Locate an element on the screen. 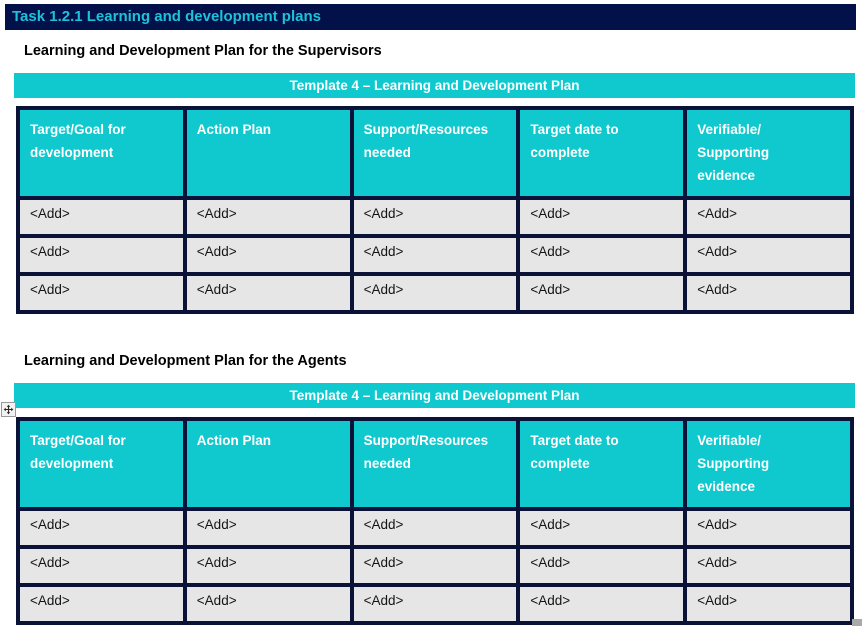 This screenshot has height=628, width=862. table-resize-handle-icon is located at coordinates (857, 622).